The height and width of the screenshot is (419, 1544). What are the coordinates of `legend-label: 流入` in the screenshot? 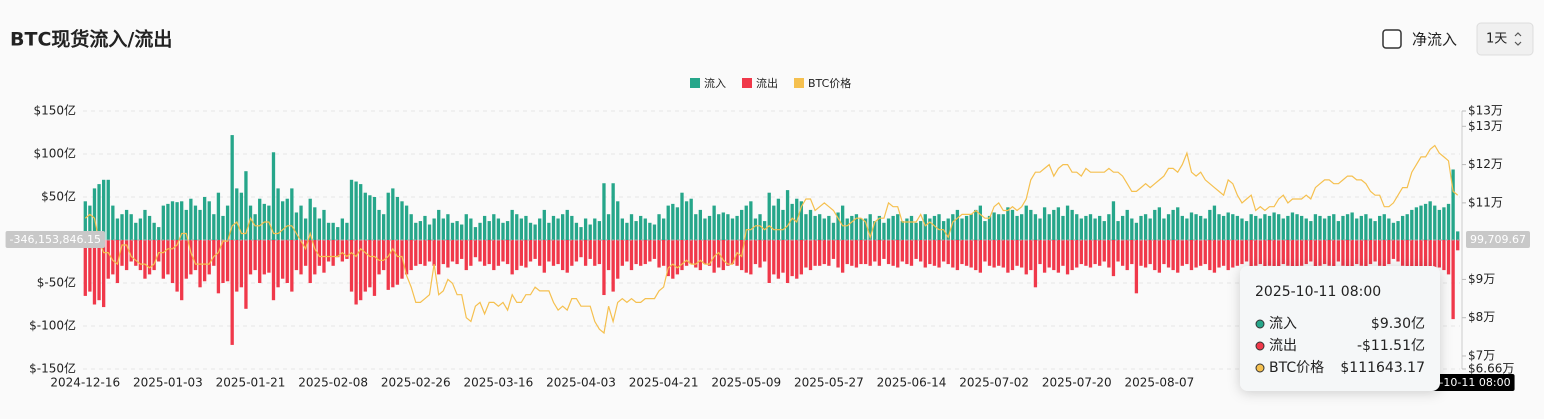 It's located at (715, 83).